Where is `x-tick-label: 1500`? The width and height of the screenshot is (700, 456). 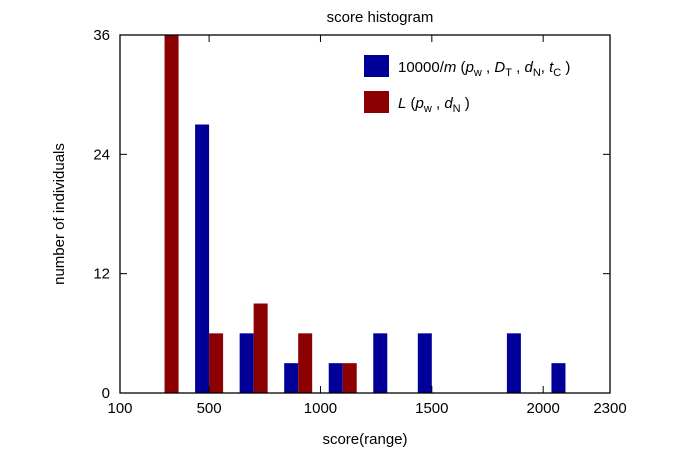 x-tick-label: 1500 is located at coordinates (431, 408).